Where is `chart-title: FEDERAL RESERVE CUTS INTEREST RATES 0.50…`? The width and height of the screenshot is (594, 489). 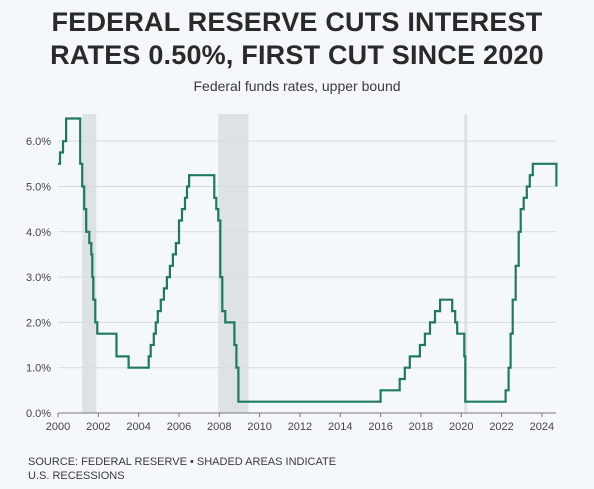 chart-title: FEDERAL RESERVE CUTS INTEREST RATES 0.50… is located at coordinates (297, 39).